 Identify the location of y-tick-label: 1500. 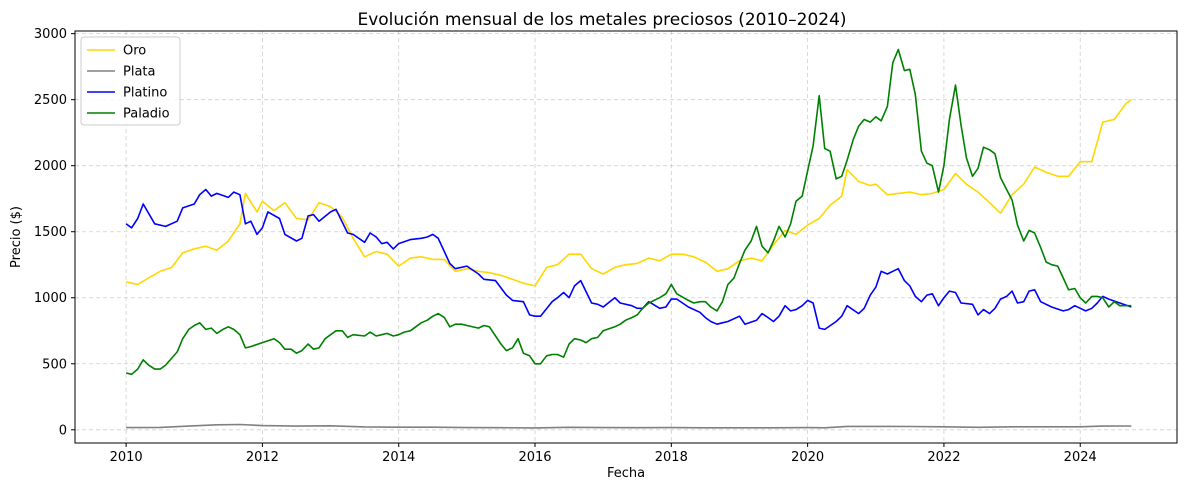
(50, 232).